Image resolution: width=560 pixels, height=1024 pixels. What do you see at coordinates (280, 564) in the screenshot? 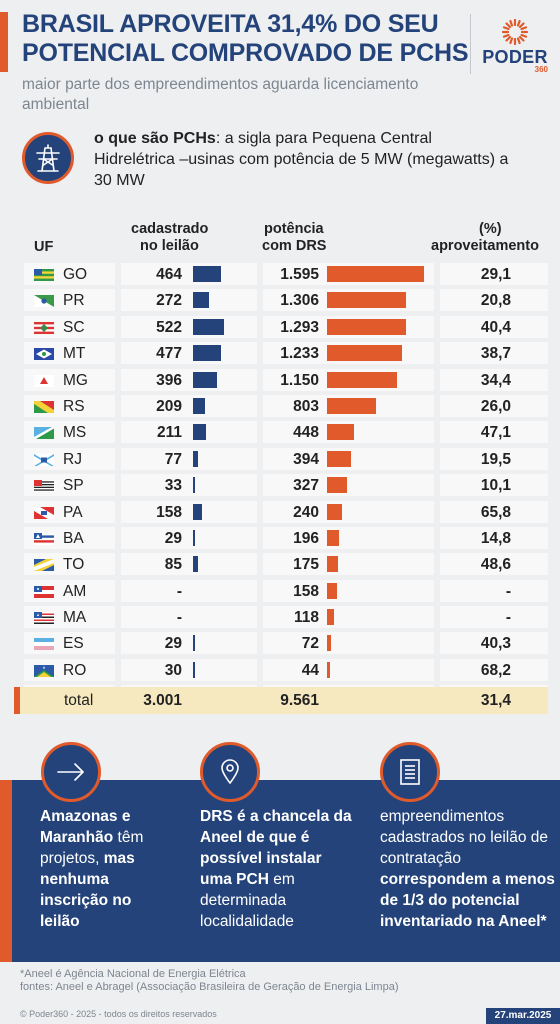
I see `table-row: TO 85 175 48,6` at bounding box center [280, 564].